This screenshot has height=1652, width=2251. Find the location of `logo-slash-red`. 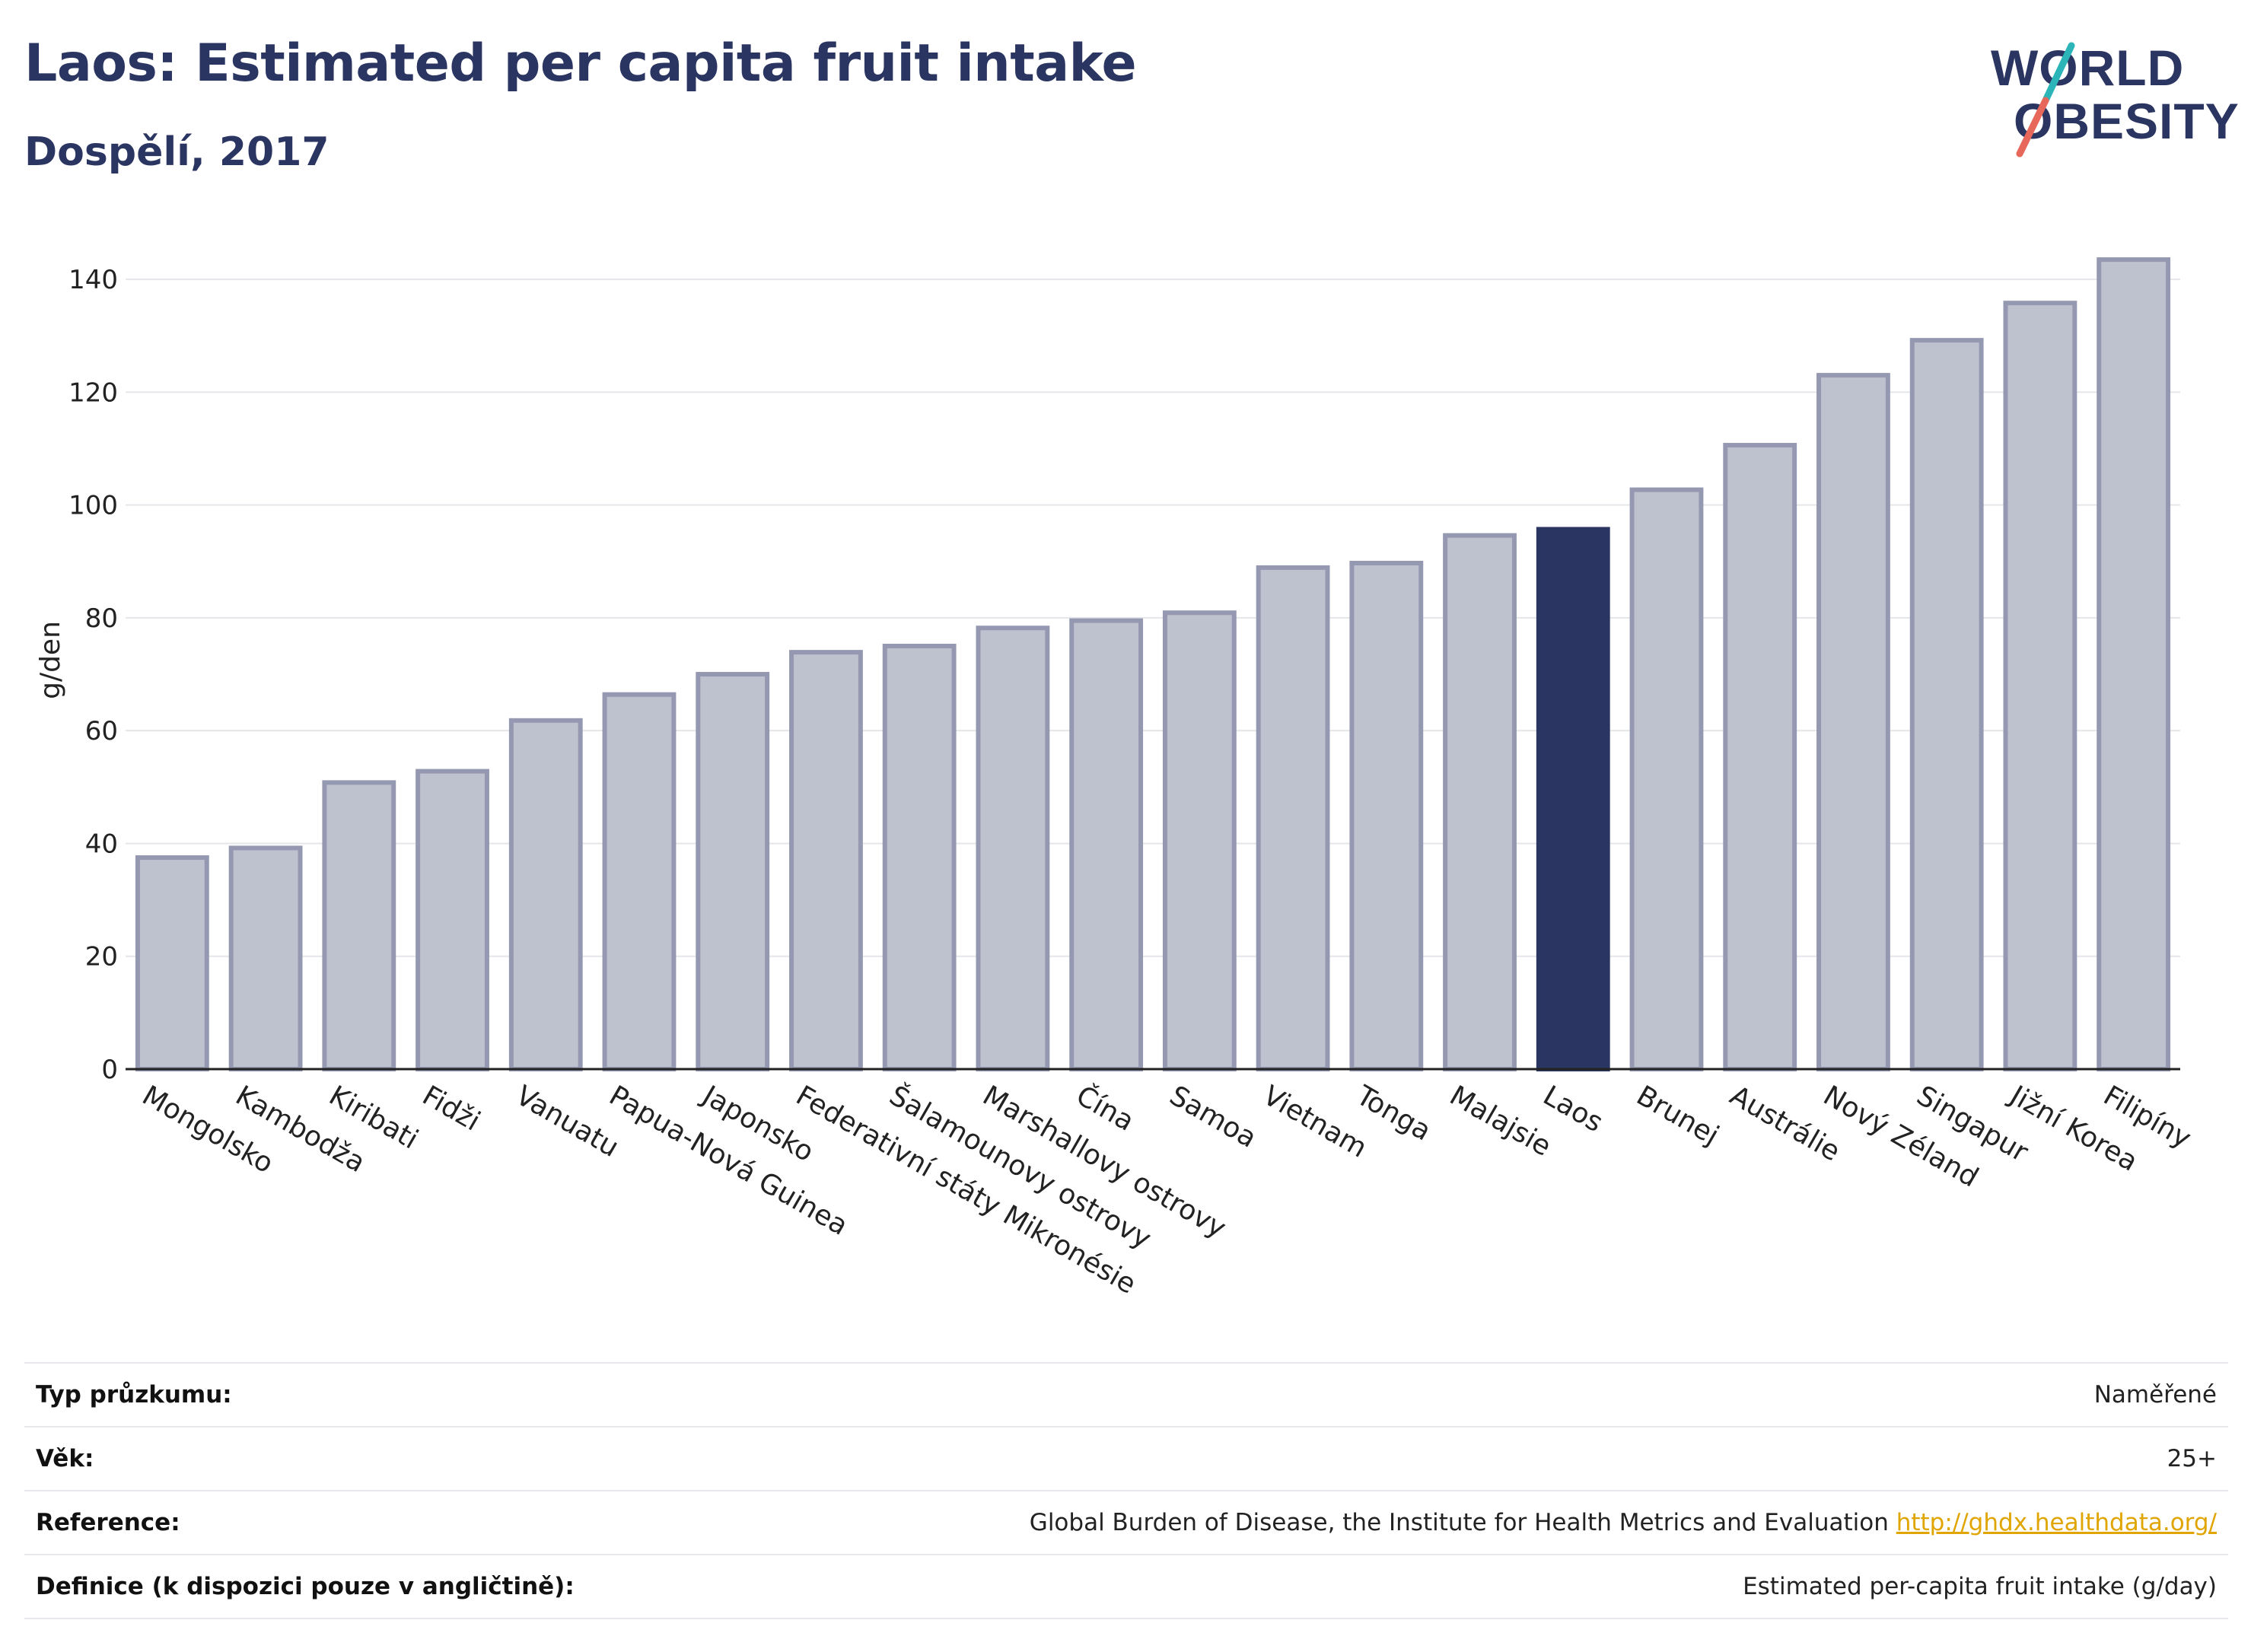

logo-slash-red is located at coordinates (2032, 127).